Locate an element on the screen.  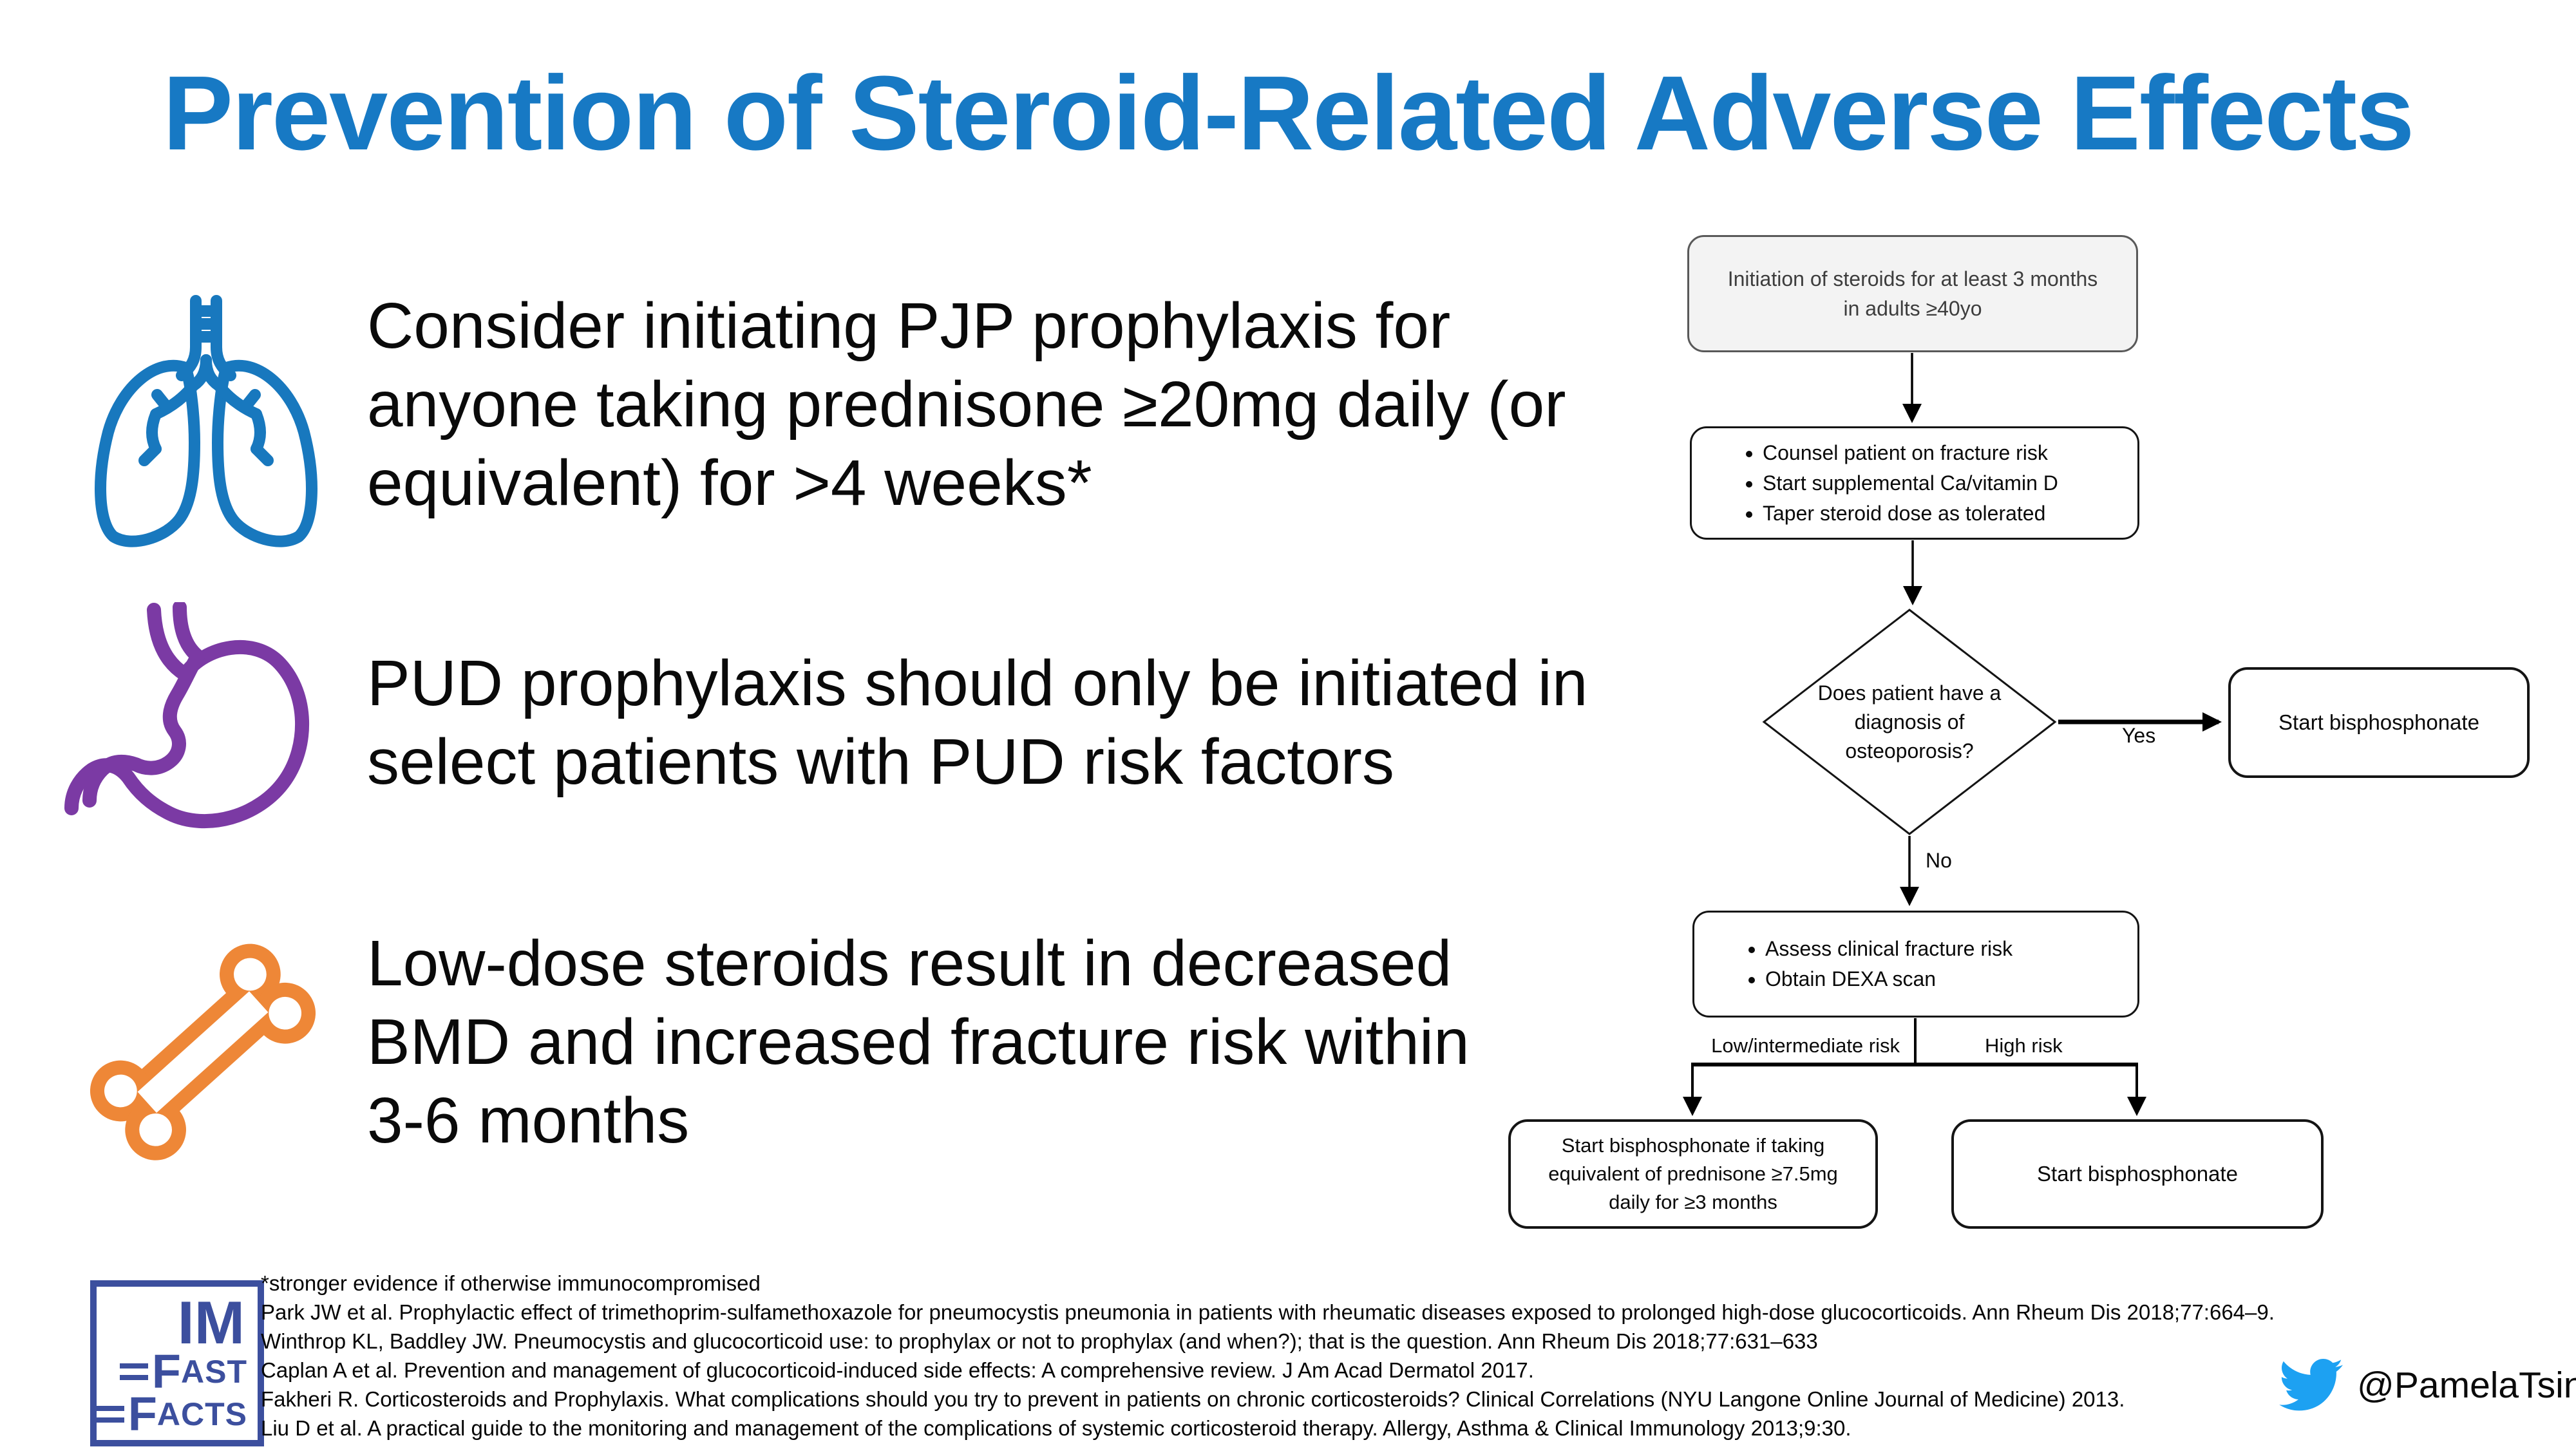
list-item: Counsel patient on fracture risk is located at coordinates (1911, 453).